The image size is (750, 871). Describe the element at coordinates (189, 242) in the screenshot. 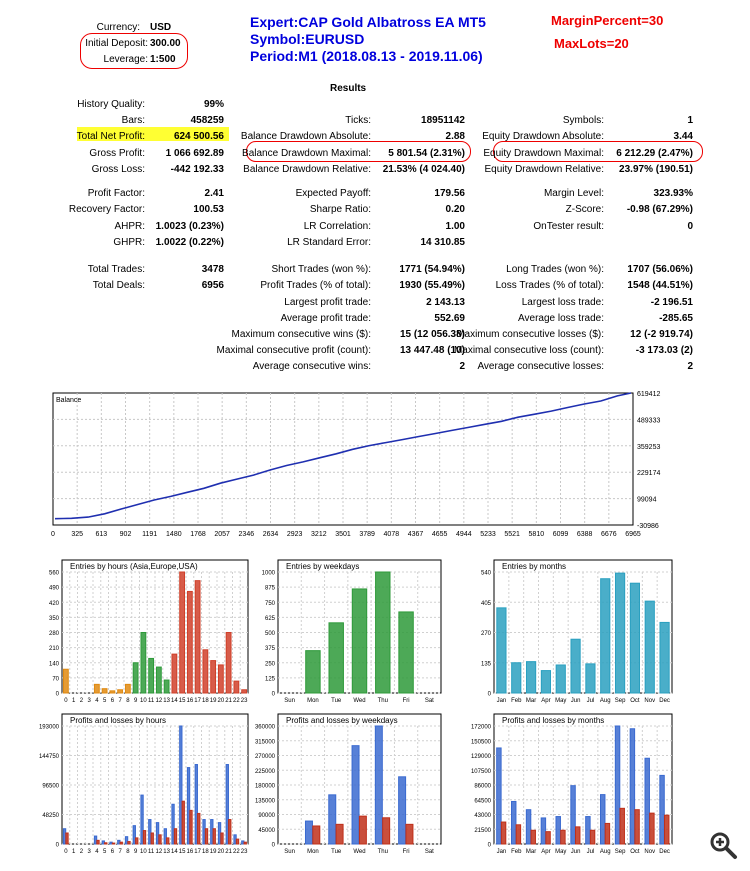

I see `stat-value: 1.0022 (0.22%)` at that location.